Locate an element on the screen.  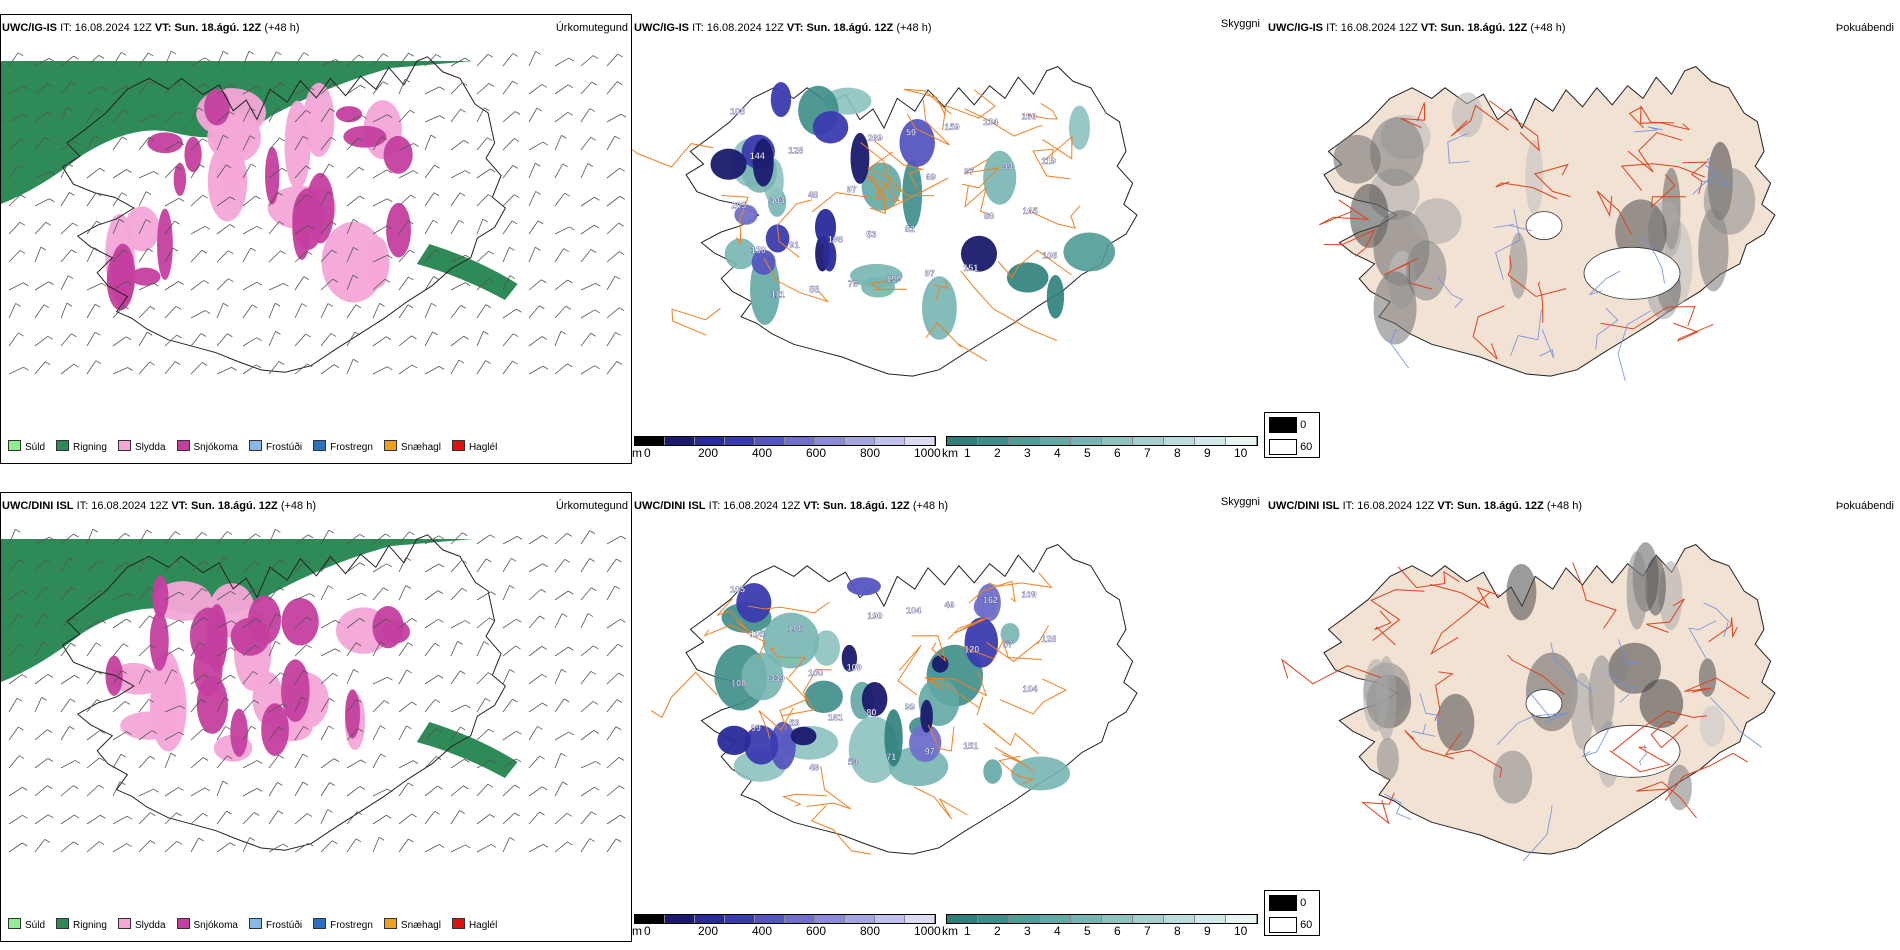
coastline is located at coordinates (284, 214).